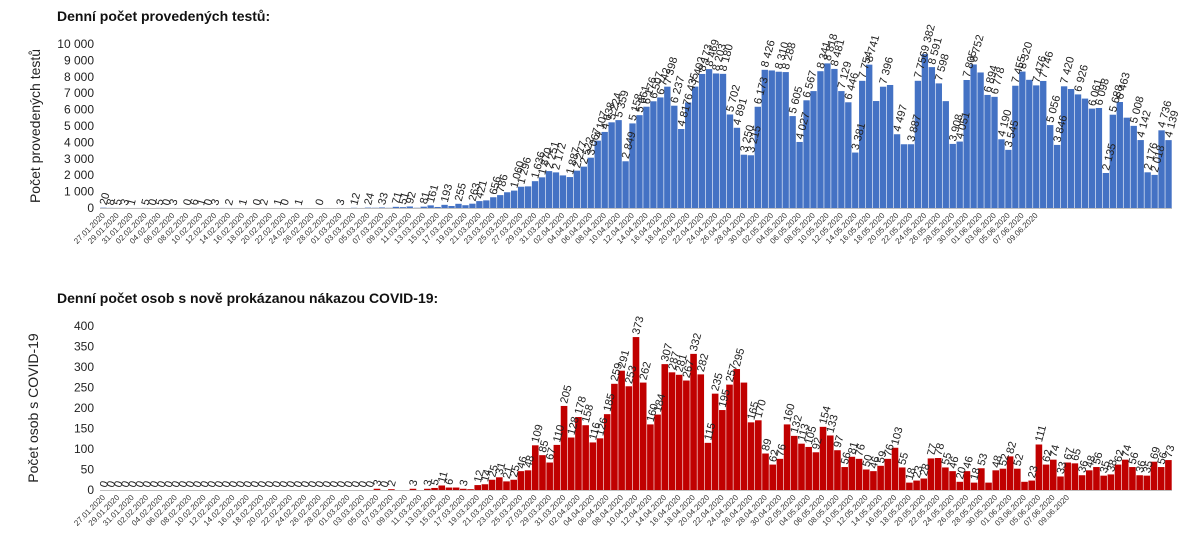 The image size is (1180, 557). What do you see at coordinates (479, 476) in the screenshot?
I see `data-label: 12` at bounding box center [479, 476].